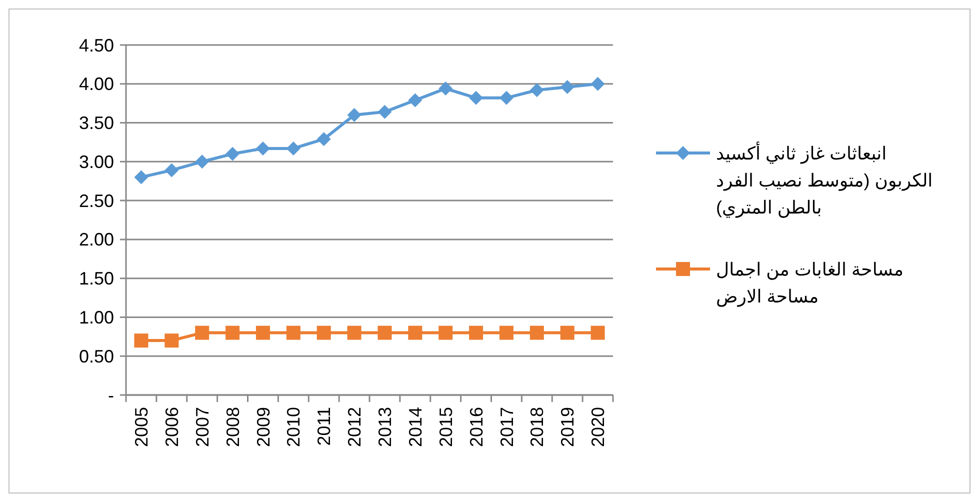 The width and height of the screenshot is (971, 494). What do you see at coordinates (96, 240) in the screenshot?
I see `y-tick-label: 2.00` at bounding box center [96, 240].